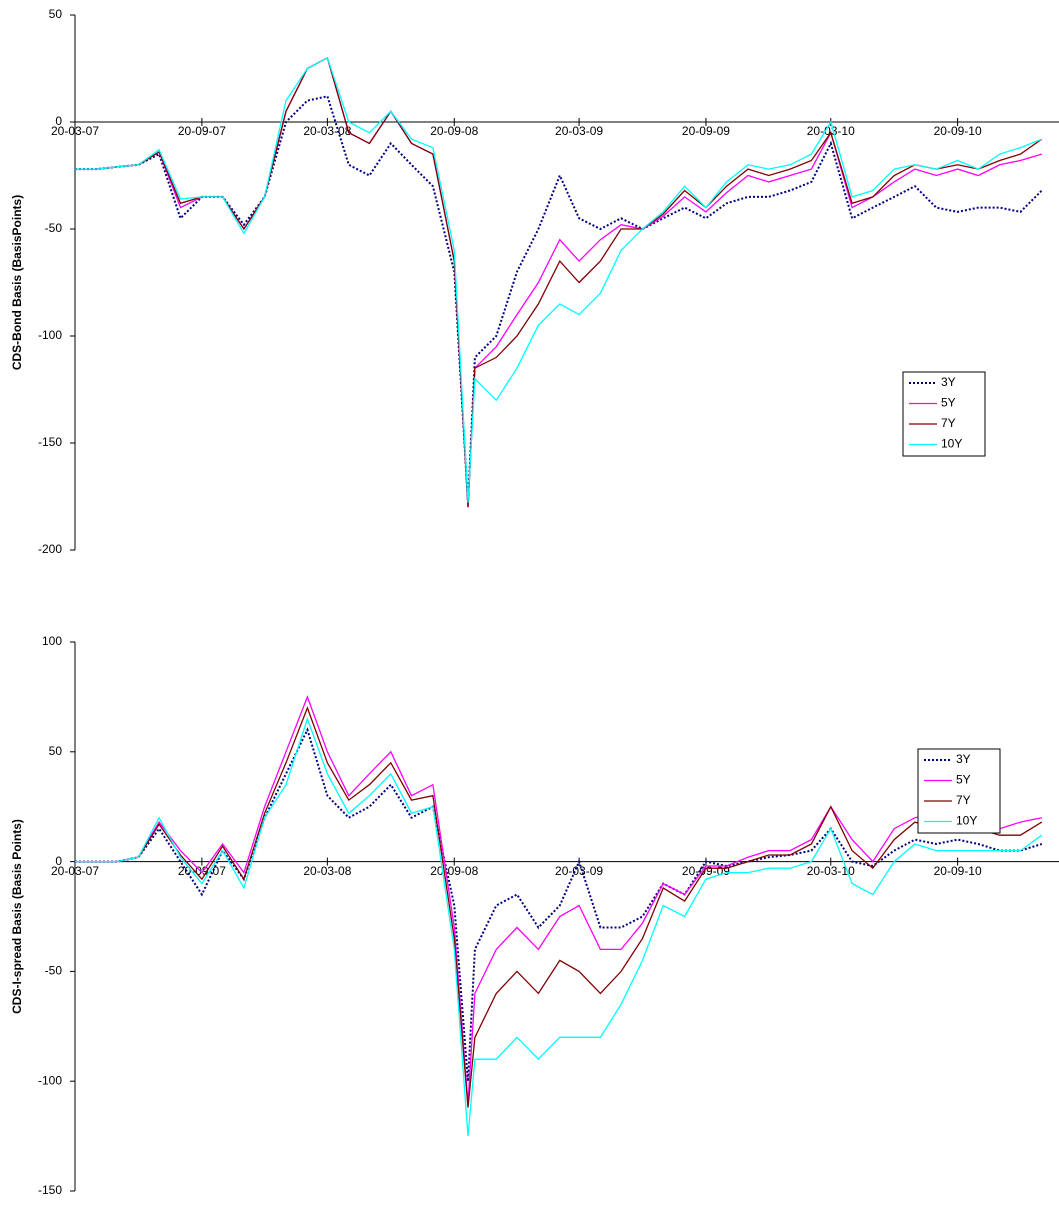 This screenshot has height=1208, width=1059. Describe the element at coordinates (831, 871) in the screenshot. I see `x-tick-label: 20-03-10` at that location.